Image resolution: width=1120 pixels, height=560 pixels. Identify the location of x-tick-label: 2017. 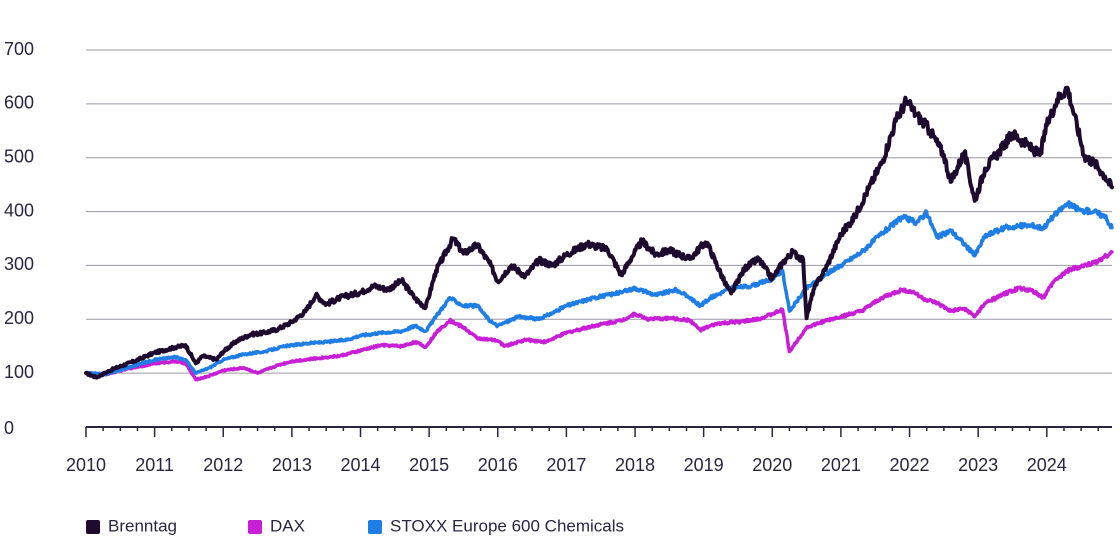
(566, 465).